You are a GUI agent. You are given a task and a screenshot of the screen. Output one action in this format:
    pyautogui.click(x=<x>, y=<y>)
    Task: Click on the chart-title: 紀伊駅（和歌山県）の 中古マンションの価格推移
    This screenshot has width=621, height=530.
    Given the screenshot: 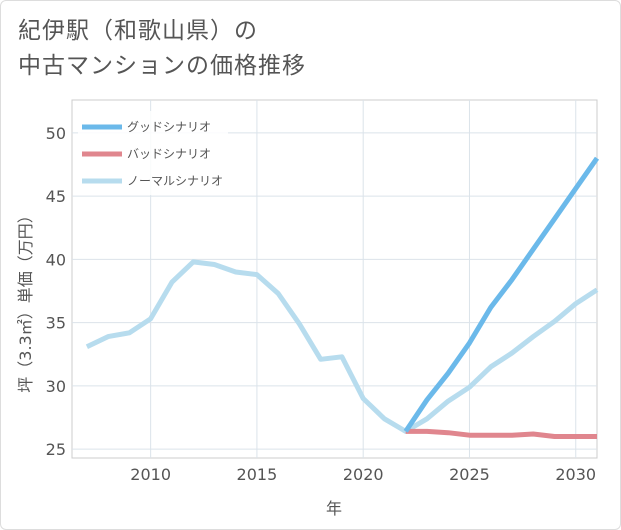 What is the action you would take?
    pyautogui.click(x=162, y=49)
    